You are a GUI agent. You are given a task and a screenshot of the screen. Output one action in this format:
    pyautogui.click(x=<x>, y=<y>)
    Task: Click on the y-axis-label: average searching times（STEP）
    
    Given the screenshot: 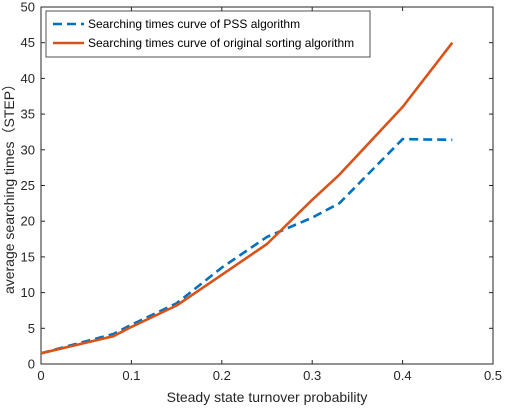 What is the action you would take?
    pyautogui.click(x=9, y=185)
    